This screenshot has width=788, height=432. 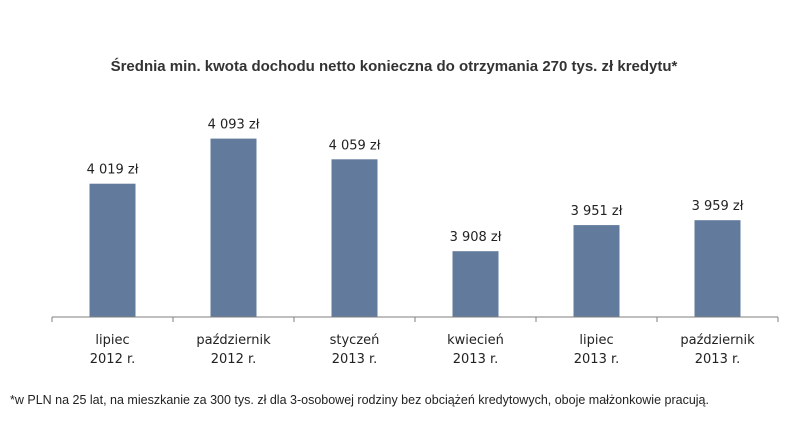 What do you see at coordinates (596, 340) in the screenshot?
I see `category-label-4-line-0: lipiec` at bounding box center [596, 340].